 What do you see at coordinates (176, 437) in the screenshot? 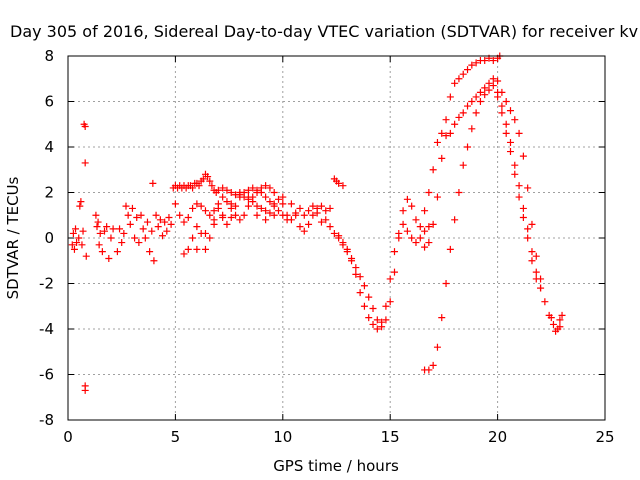
I see `x-tick-label: 5` at bounding box center [176, 437].